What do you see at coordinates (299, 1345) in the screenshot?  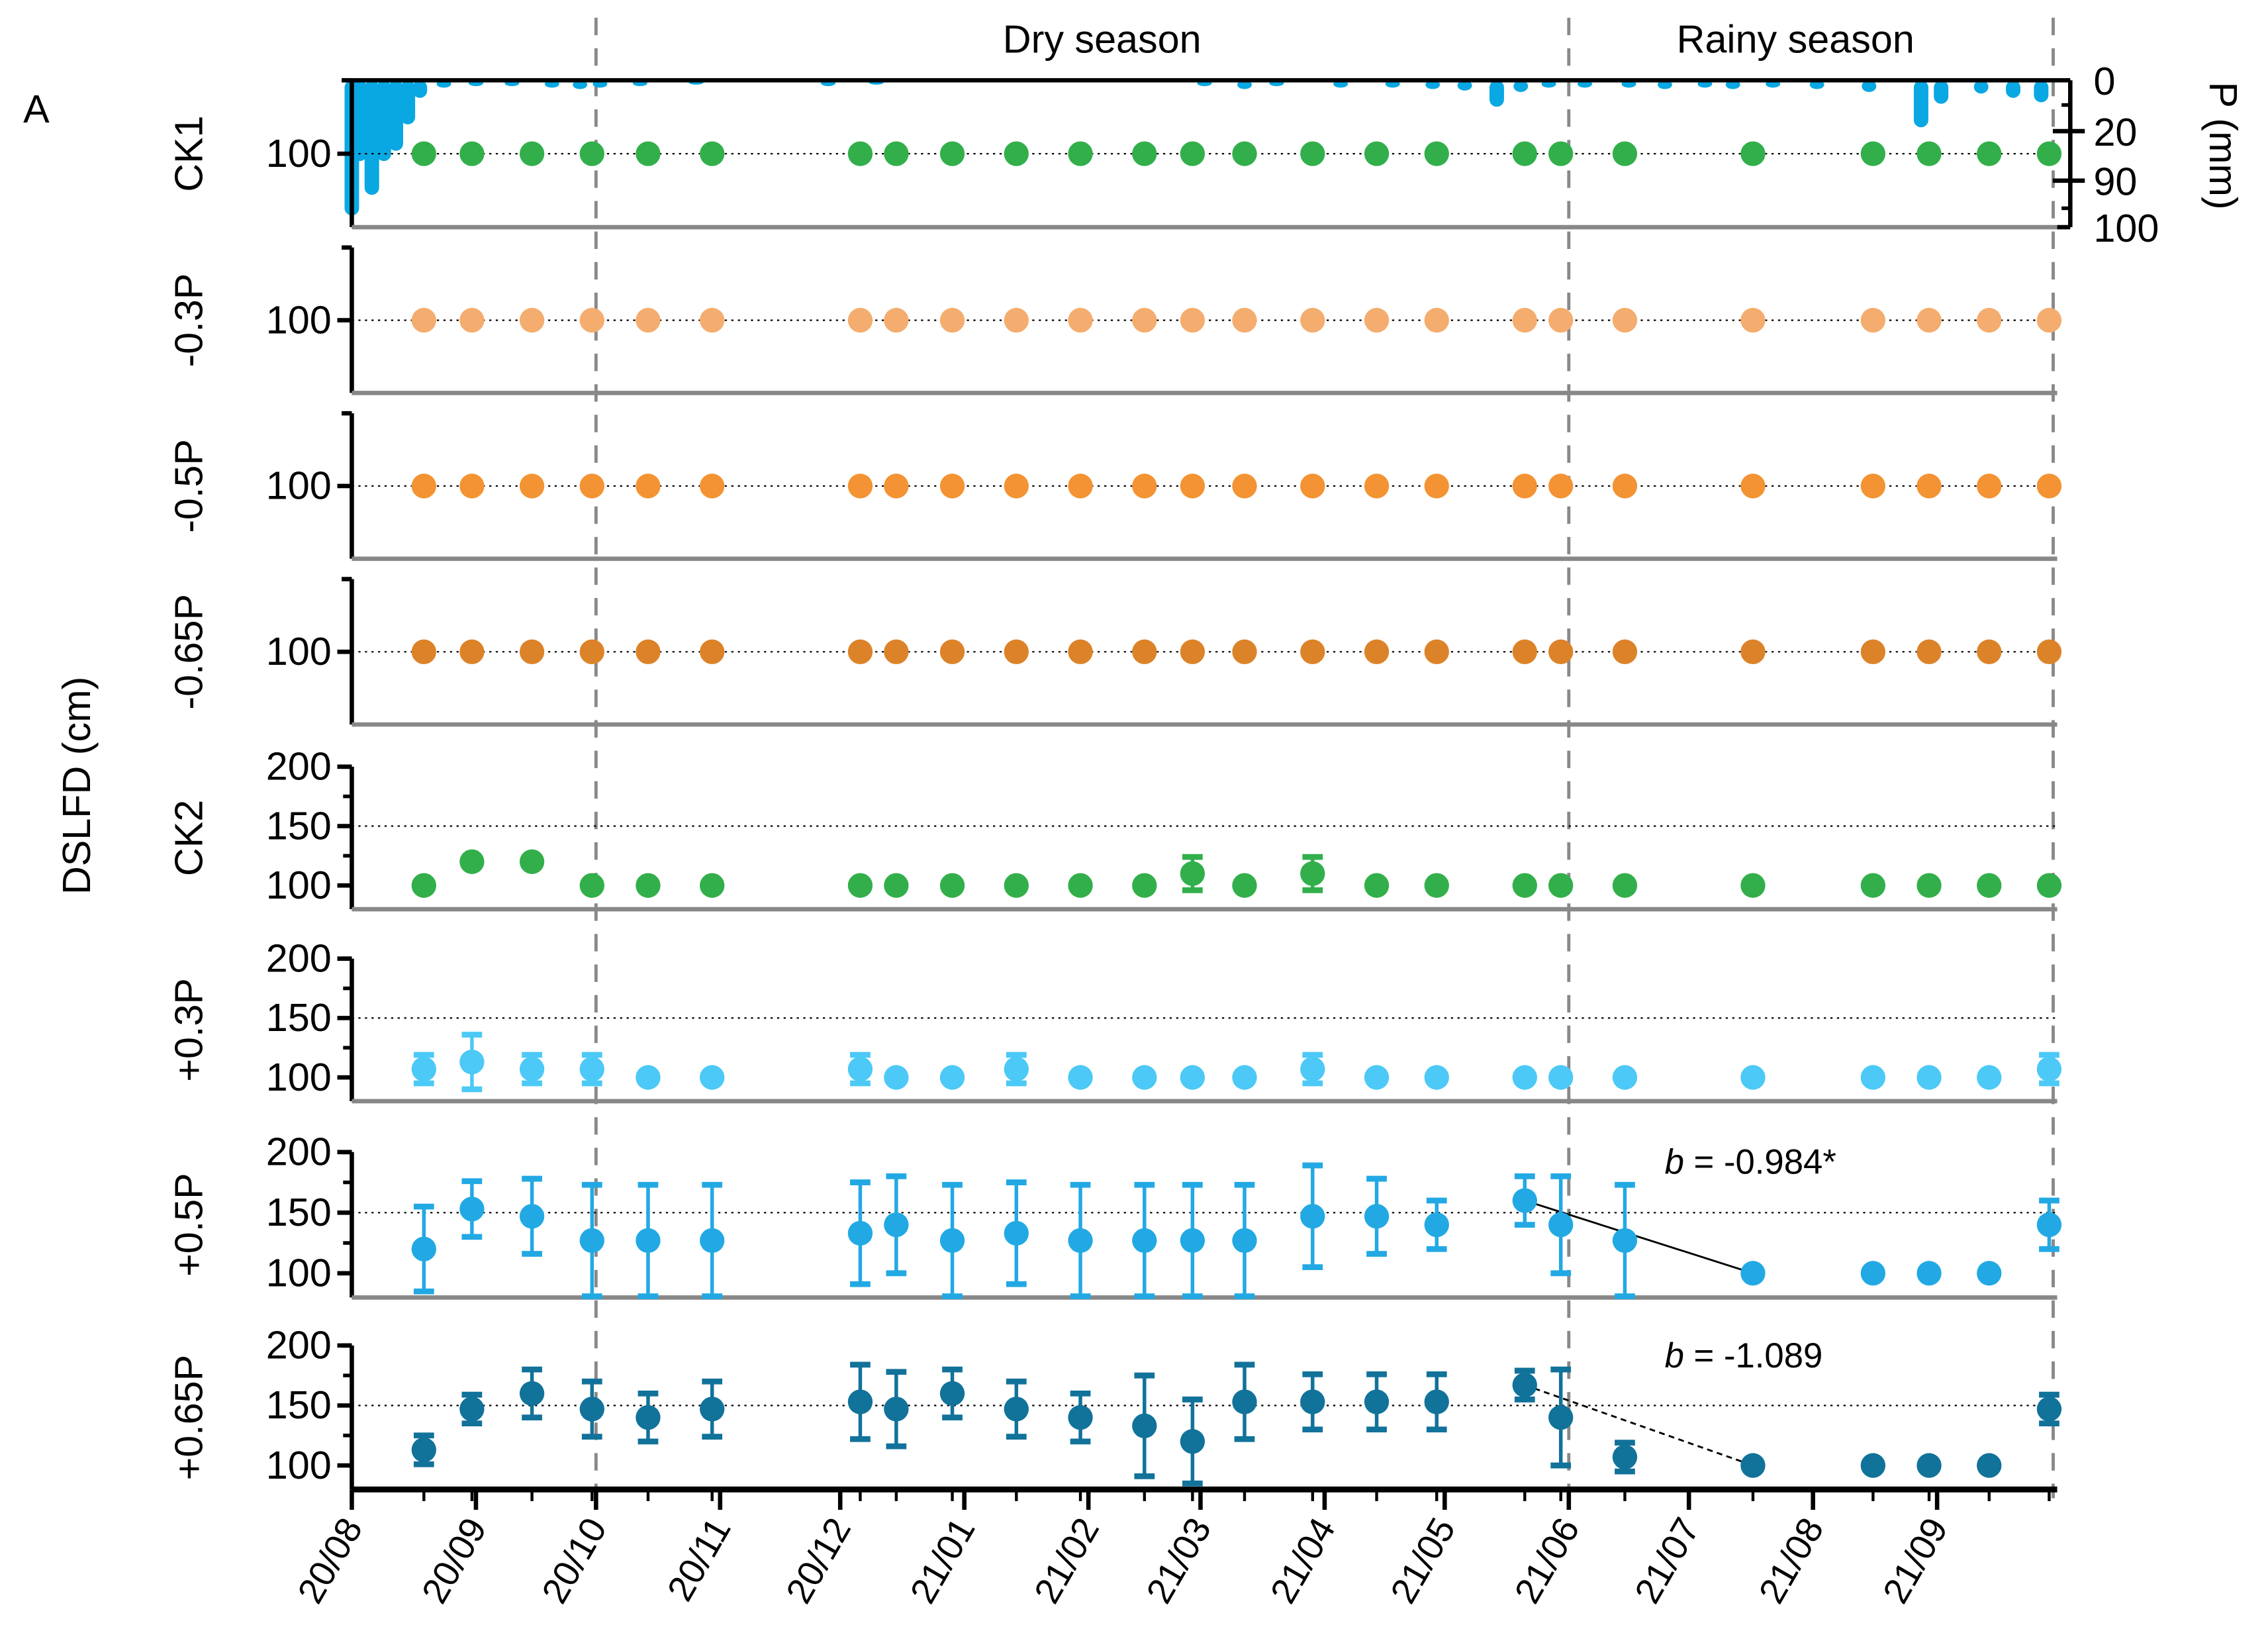 I see `y-tick-label: 200` at bounding box center [299, 1345].